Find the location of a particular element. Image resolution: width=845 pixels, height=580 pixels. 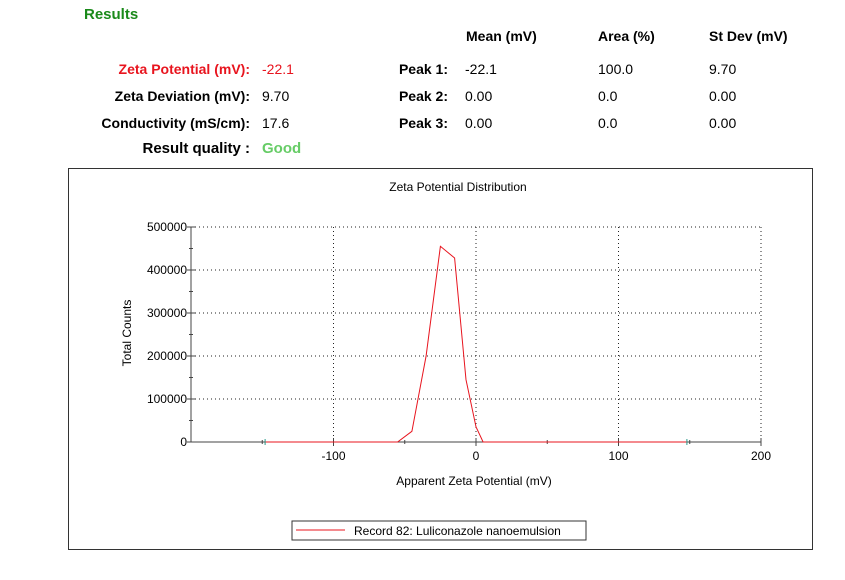

chart-title: Zeta Potential Distribution is located at coordinates (457, 187).